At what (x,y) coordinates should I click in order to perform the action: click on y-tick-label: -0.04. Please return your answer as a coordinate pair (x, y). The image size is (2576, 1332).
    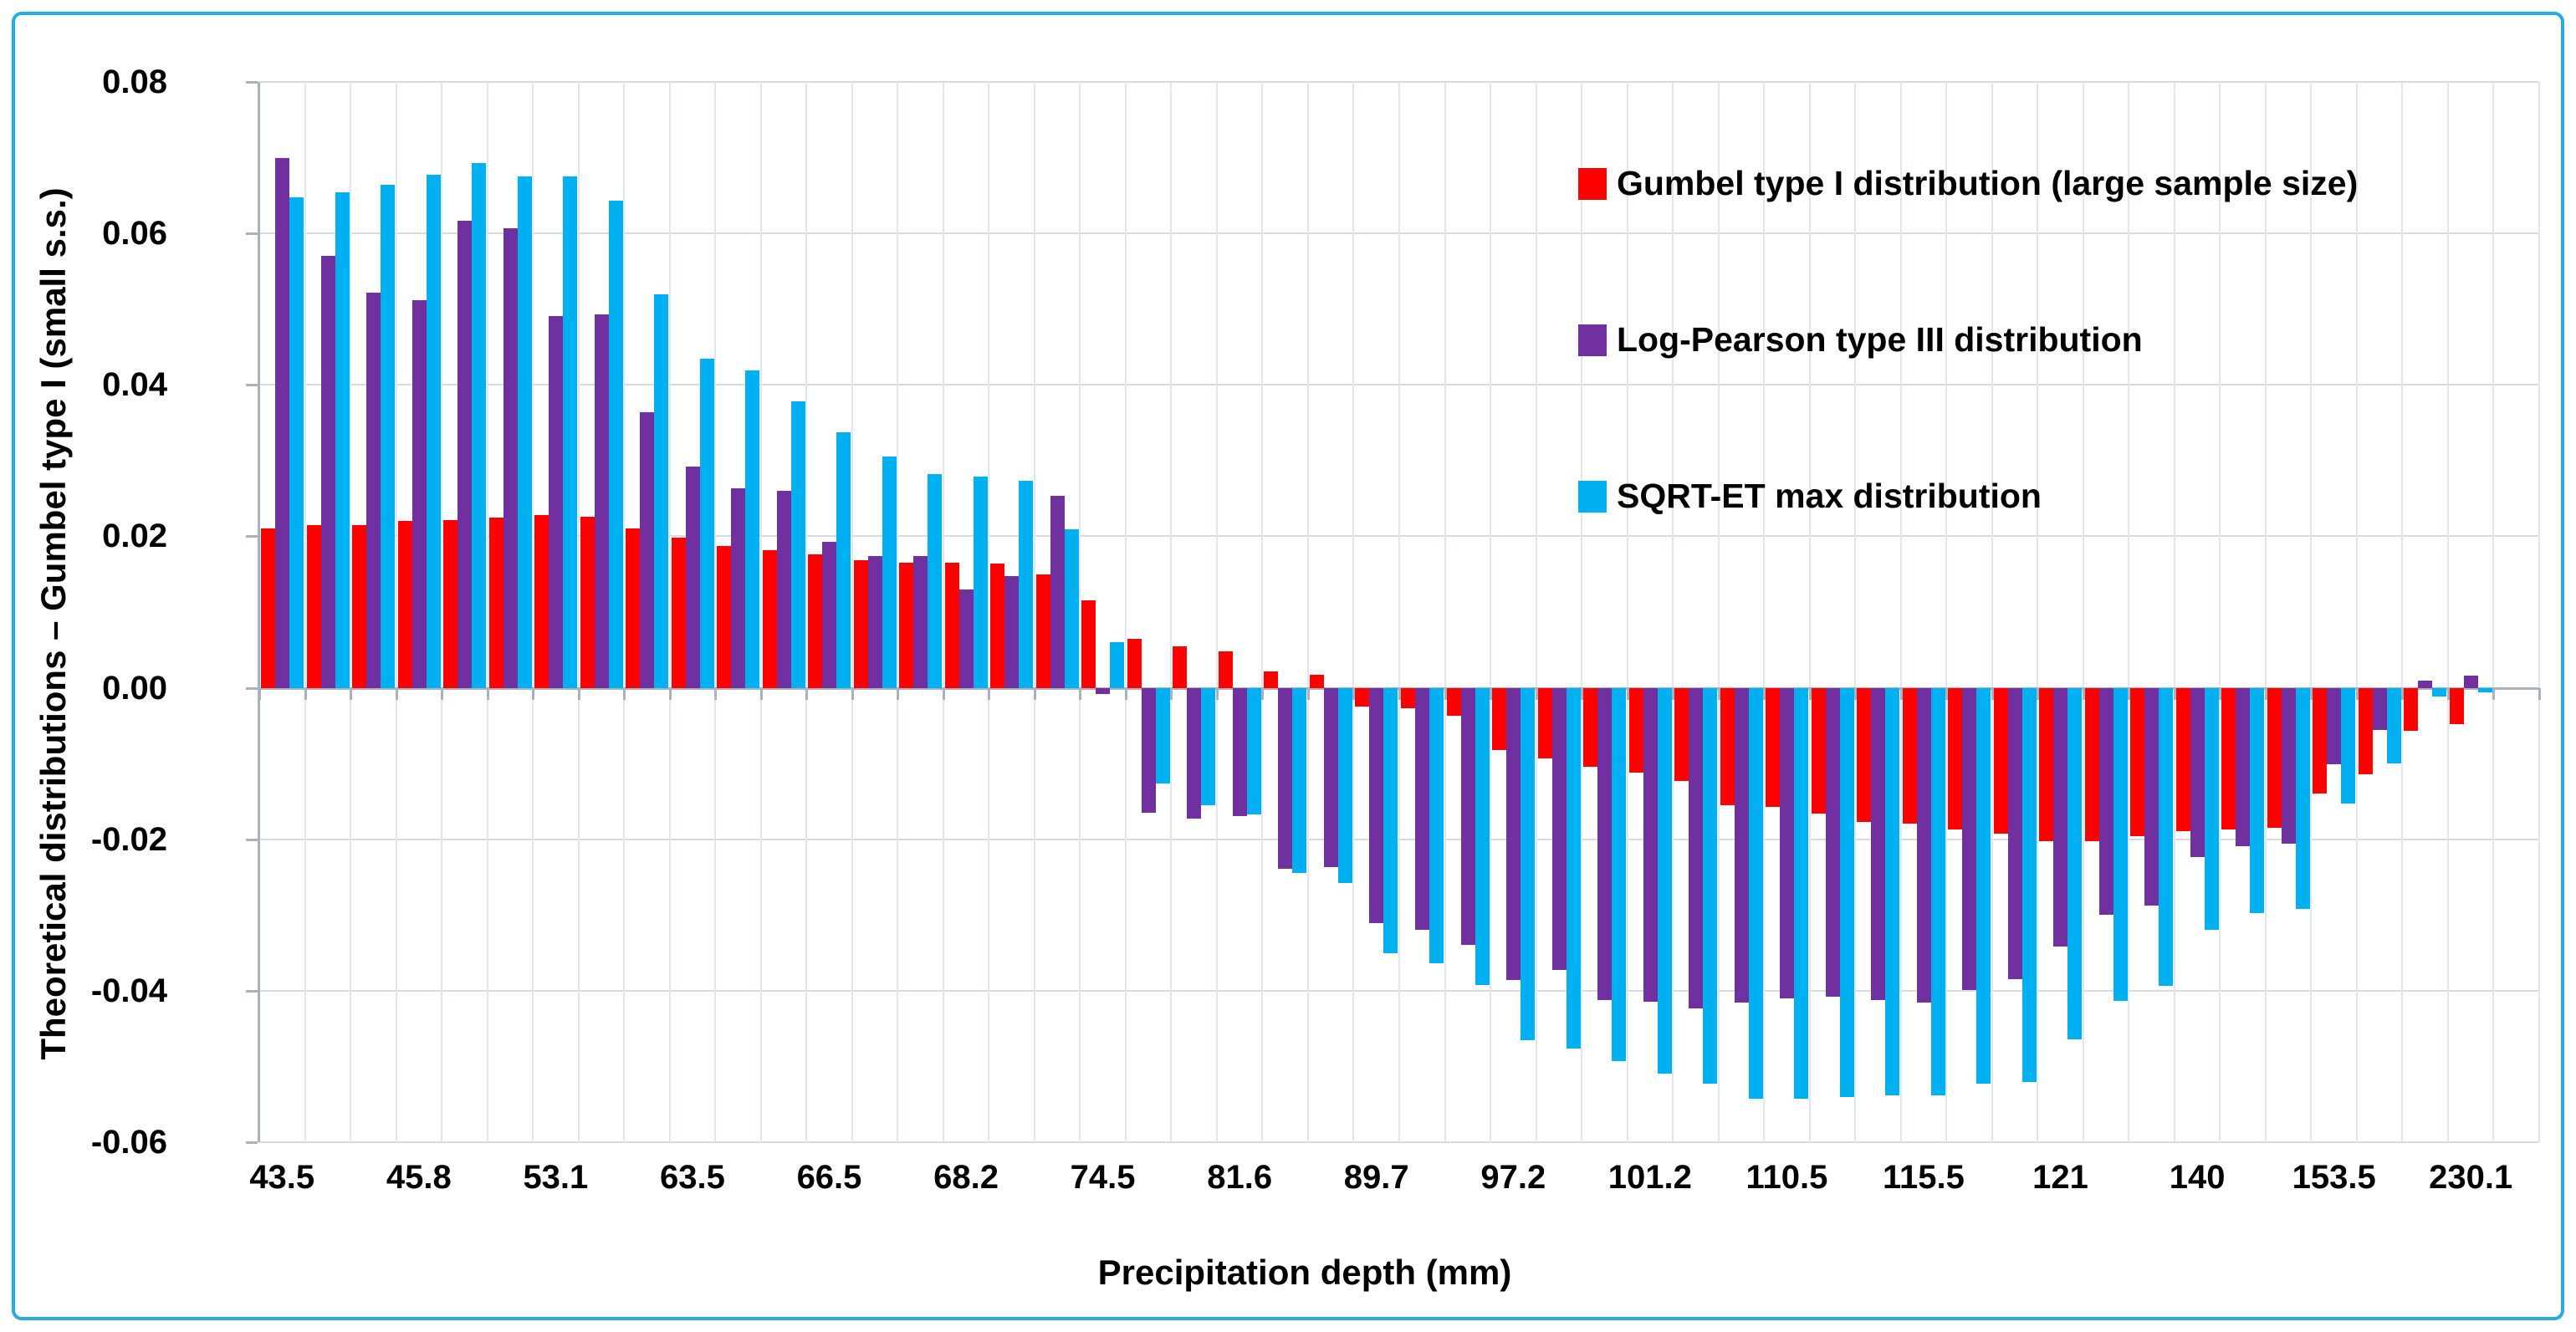
    Looking at the image, I should click on (128, 991).